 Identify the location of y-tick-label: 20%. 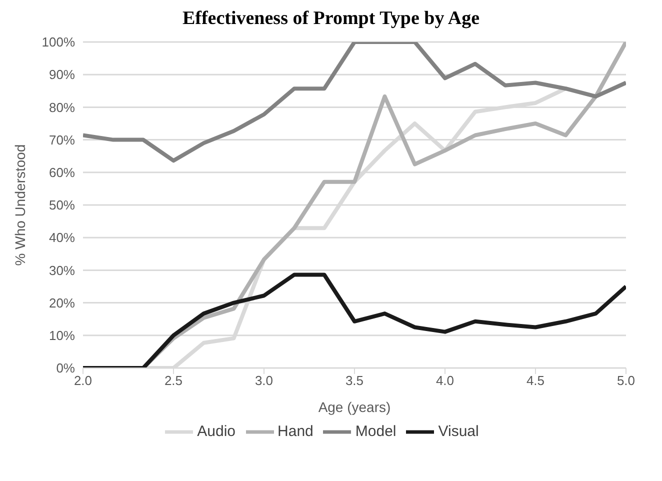
(62, 302).